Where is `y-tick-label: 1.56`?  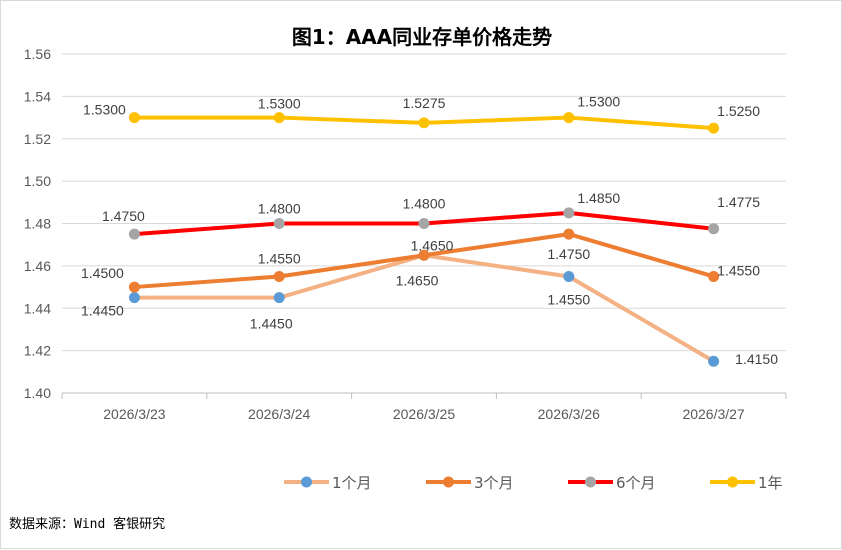 y-tick-label: 1.56 is located at coordinates (37, 54).